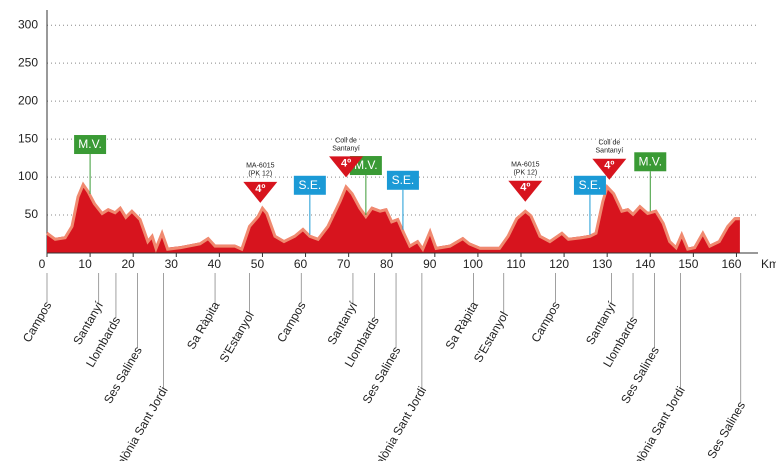 This screenshot has width=776, height=461. Describe the element at coordinates (473, 264) in the screenshot. I see `x-tick-label: 100` at that location.